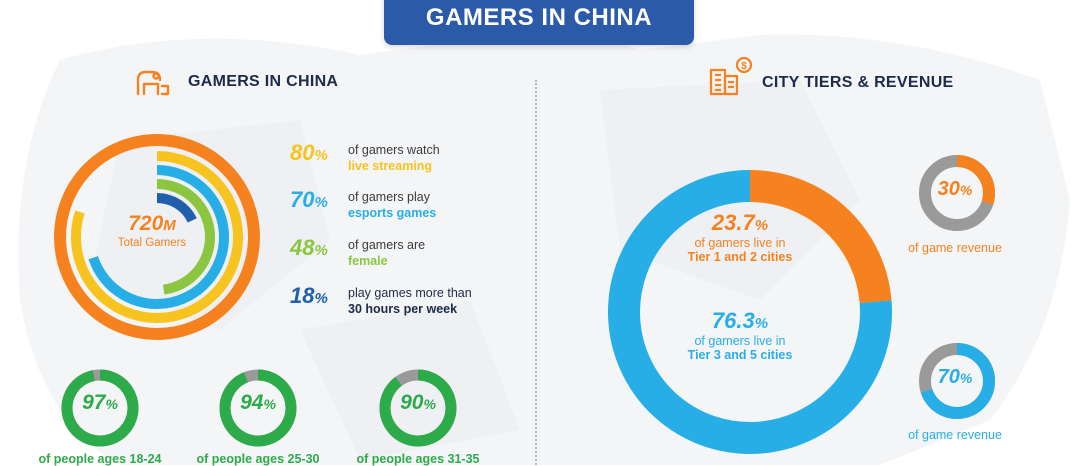 The image size is (1080, 466). Describe the element at coordinates (740, 257) in the screenshot. I see `tier-emphasis: Tier 1 and 2 cities` at that location.